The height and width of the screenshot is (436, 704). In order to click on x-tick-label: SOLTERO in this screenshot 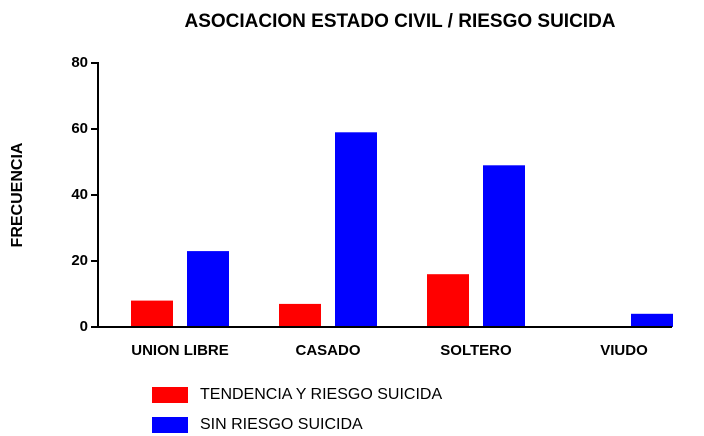, I will do `click(476, 350)`.